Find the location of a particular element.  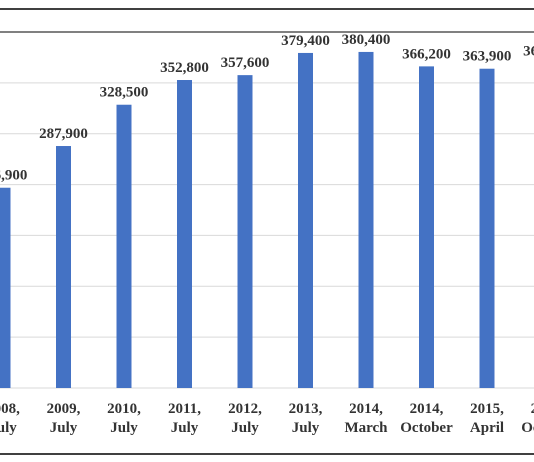

x-tick-label: 2014, October is located at coordinates (426, 418).